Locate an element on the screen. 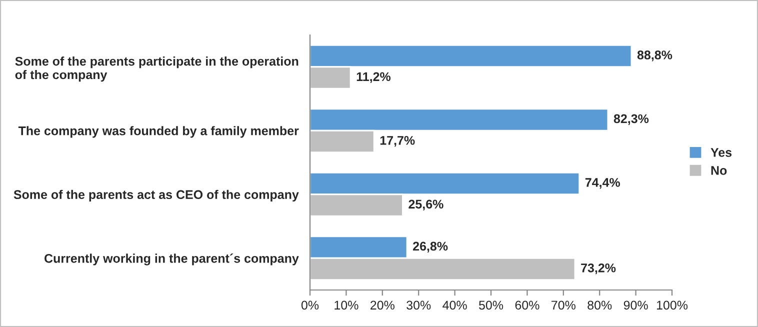 This screenshot has width=758, height=327. y-tick-label: The company was founded by a family member is located at coordinates (158, 132).